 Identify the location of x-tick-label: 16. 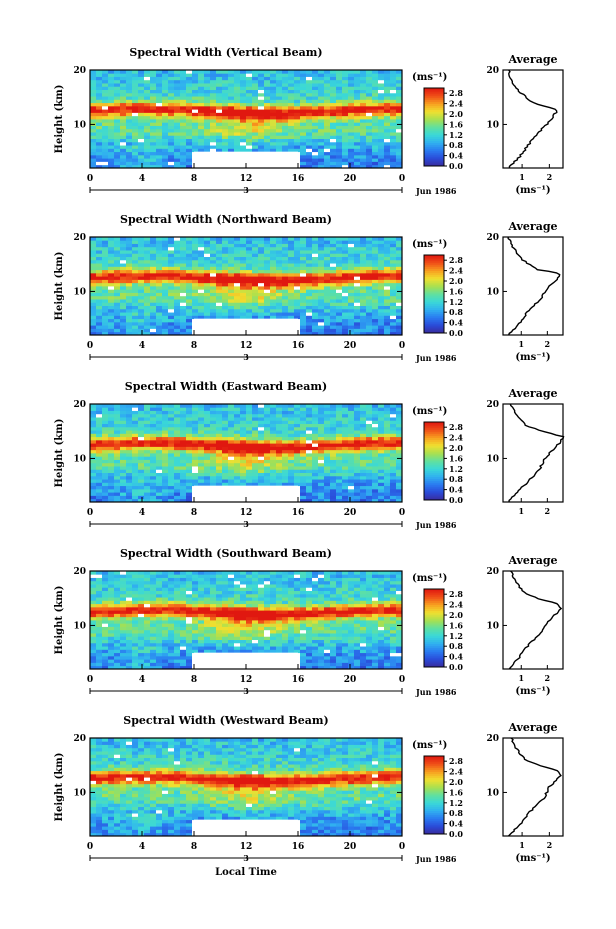
(298, 513).